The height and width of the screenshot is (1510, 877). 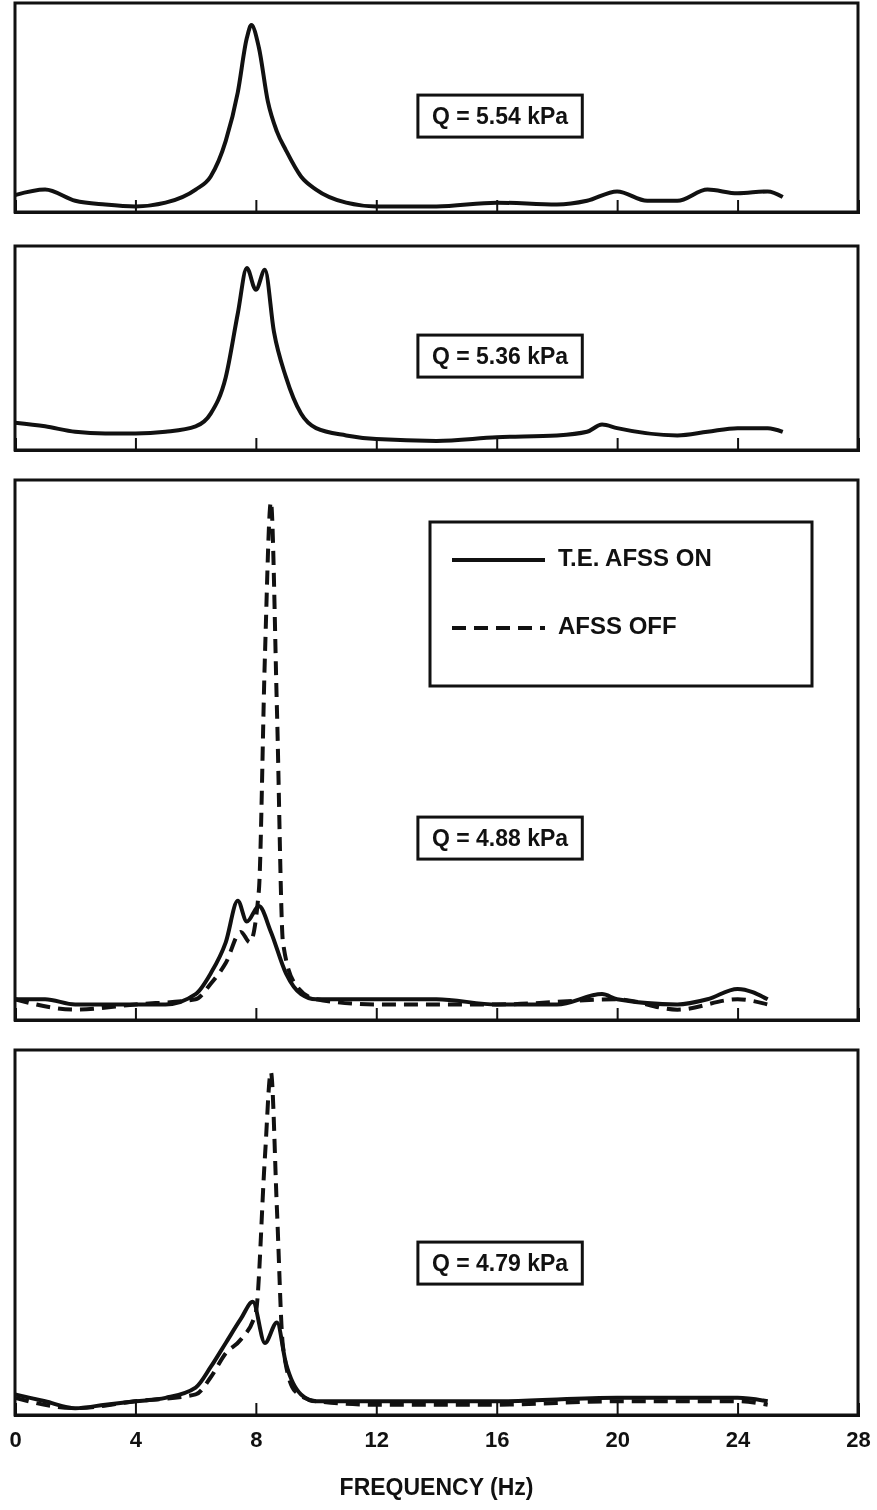 What do you see at coordinates (497, 1439) in the screenshot?
I see `x-tick-label: 16` at bounding box center [497, 1439].